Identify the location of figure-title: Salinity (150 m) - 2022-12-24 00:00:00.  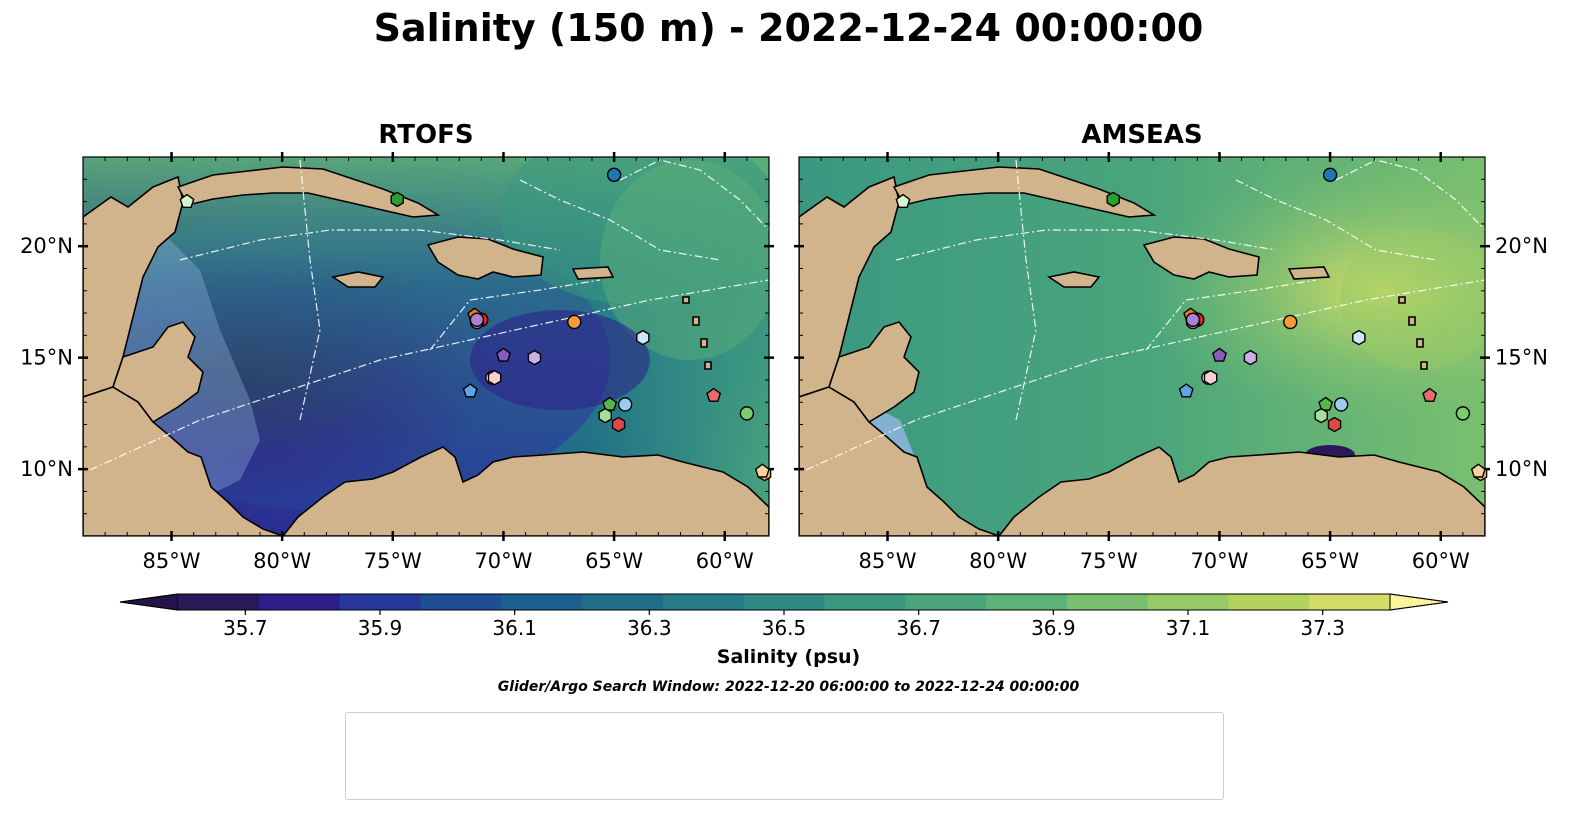
(788, 28).